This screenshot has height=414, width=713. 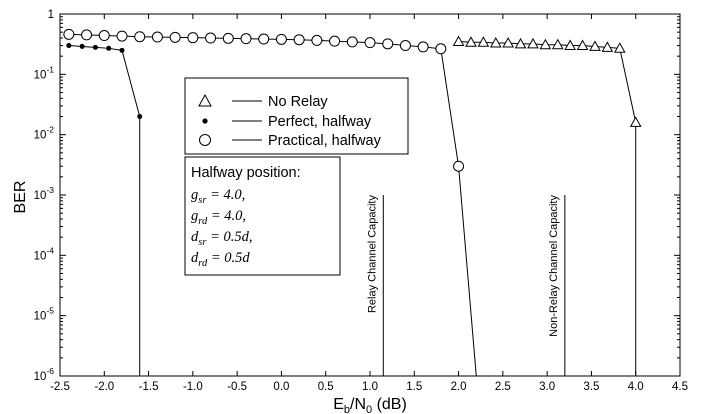 I want to click on x-tick-label: 0.5, so click(x=326, y=387).